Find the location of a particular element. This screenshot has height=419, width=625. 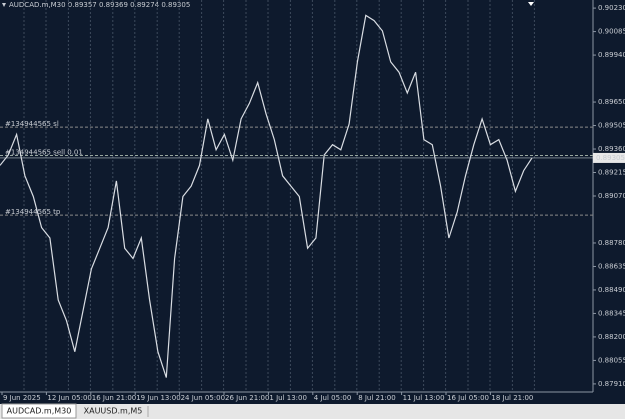

x-tick-label: 8 Jul 21:00 is located at coordinates (377, 398).